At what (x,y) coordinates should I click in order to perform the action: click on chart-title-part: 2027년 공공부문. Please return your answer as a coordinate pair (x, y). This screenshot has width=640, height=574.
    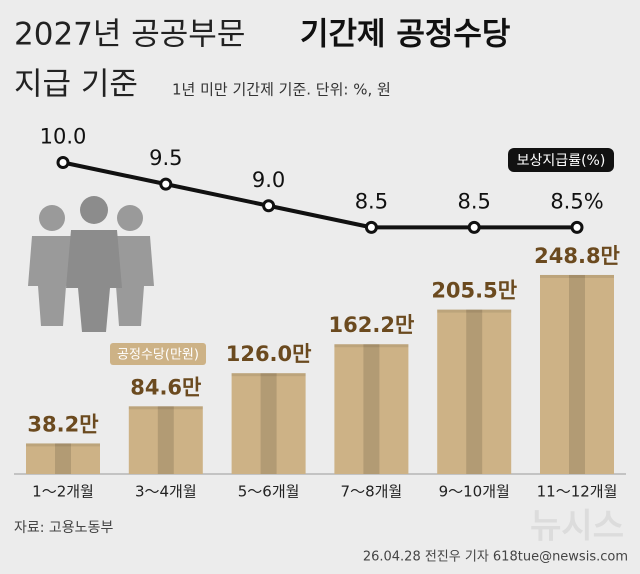
    Looking at the image, I should click on (129, 35).